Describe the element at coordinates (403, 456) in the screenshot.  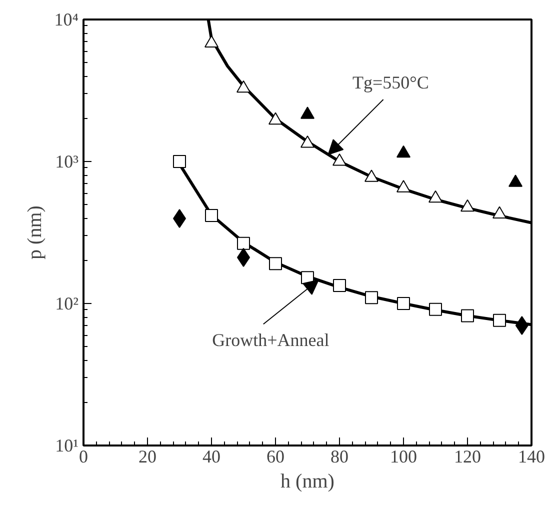
I see `x-tick-label: 100` at that location.